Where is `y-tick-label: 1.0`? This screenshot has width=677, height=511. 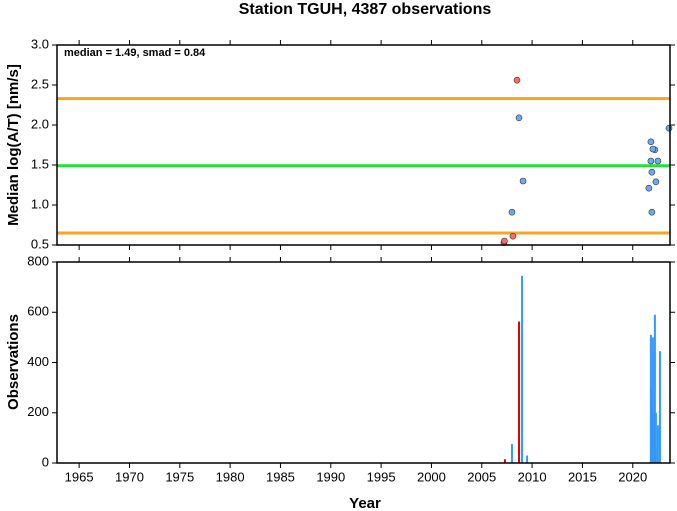 y-tick-label: 1.0 is located at coordinates (40, 203).